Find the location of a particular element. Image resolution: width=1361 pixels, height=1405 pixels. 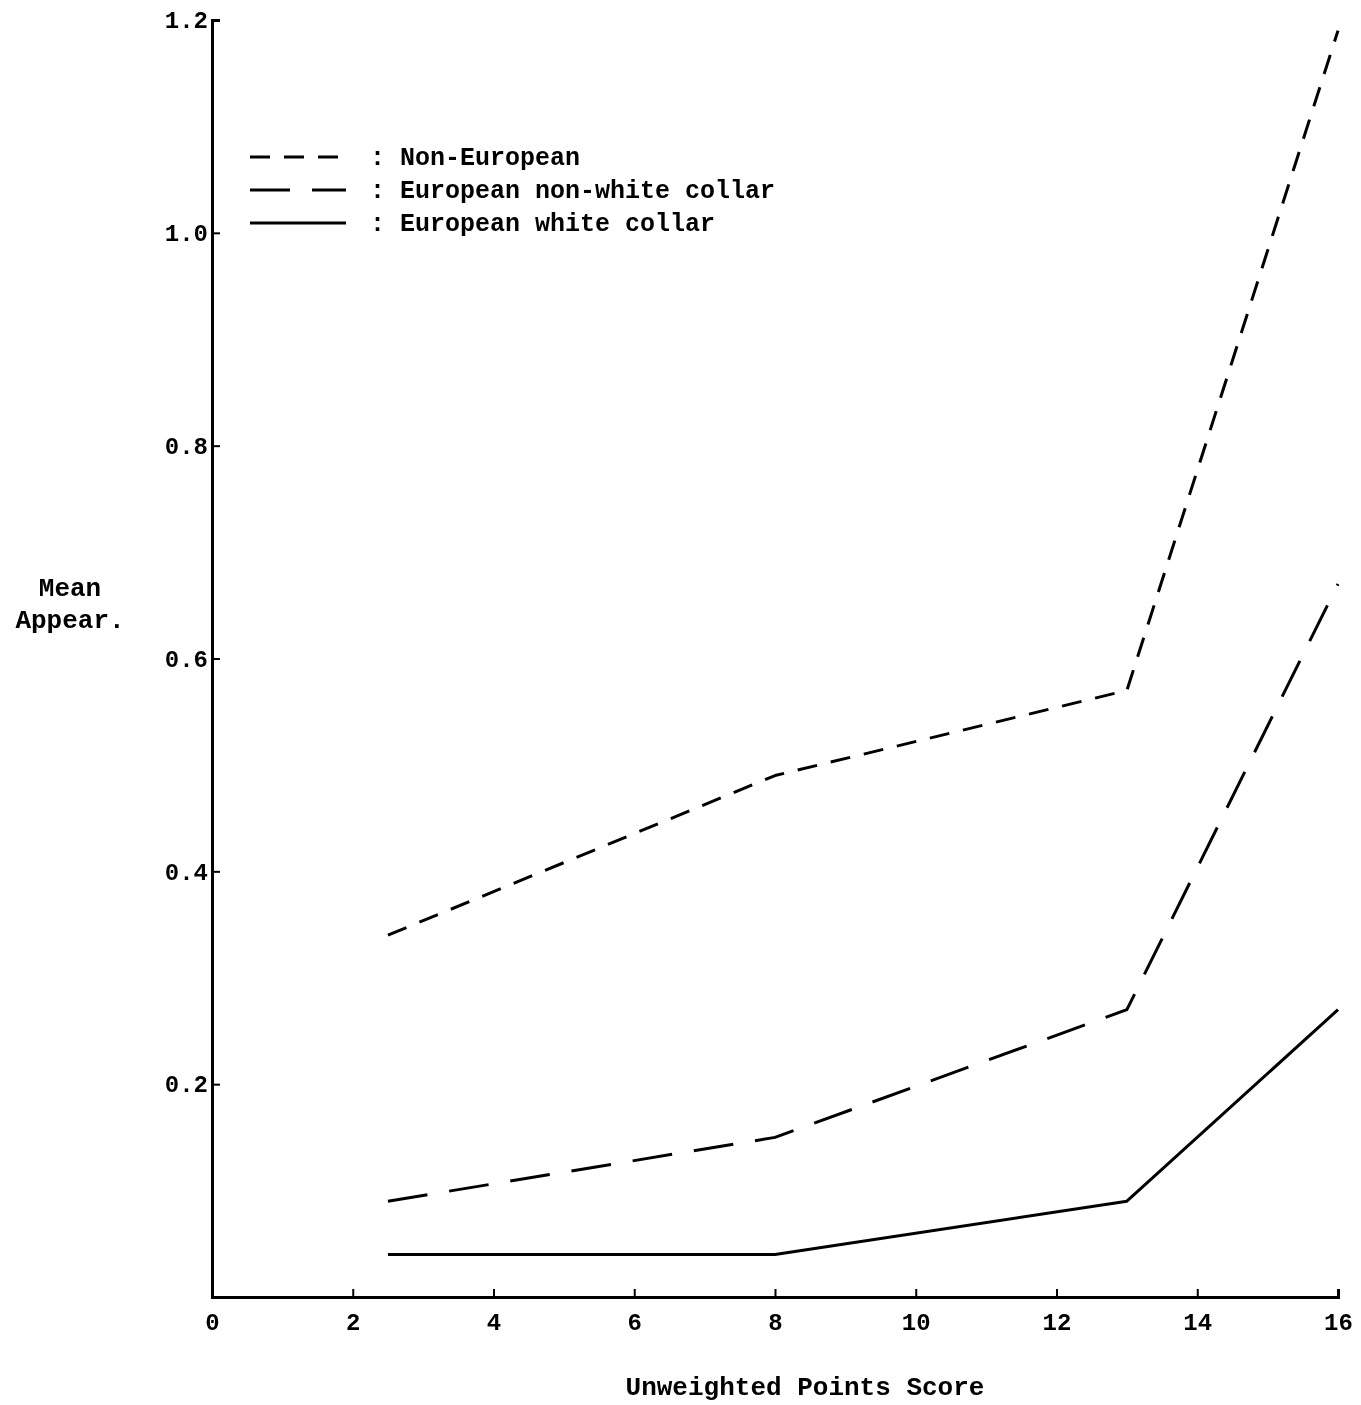

legend-label: : European white collar is located at coordinates (543, 224).